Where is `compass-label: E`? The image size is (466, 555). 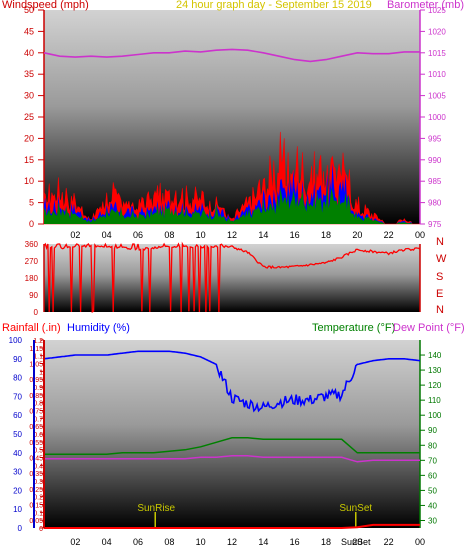 compass-label: E is located at coordinates (439, 294).